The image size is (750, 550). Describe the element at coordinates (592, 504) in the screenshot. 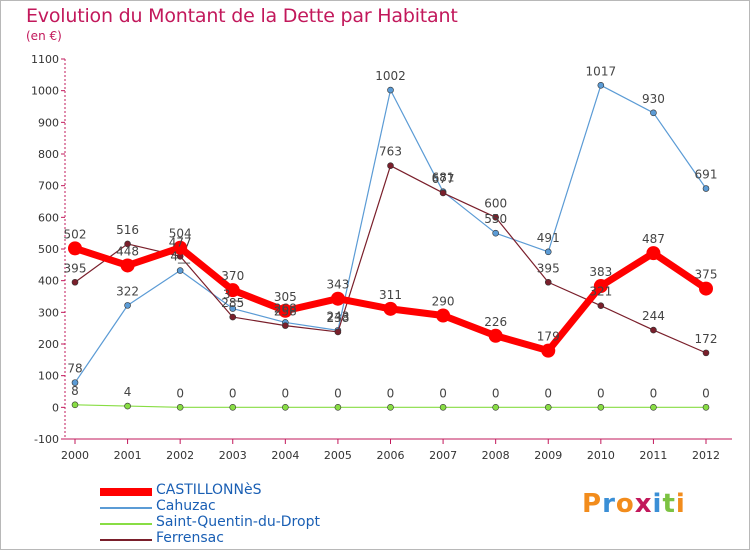

I see `logo-letter: P` at that location.